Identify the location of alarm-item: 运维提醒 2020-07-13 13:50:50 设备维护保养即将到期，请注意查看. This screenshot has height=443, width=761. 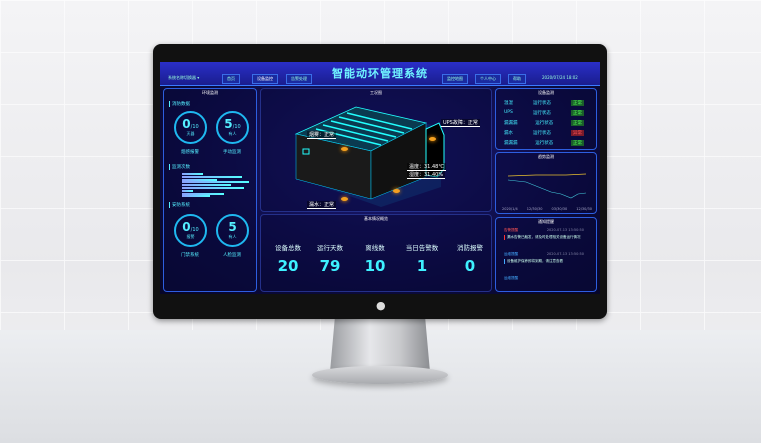
(544, 258).